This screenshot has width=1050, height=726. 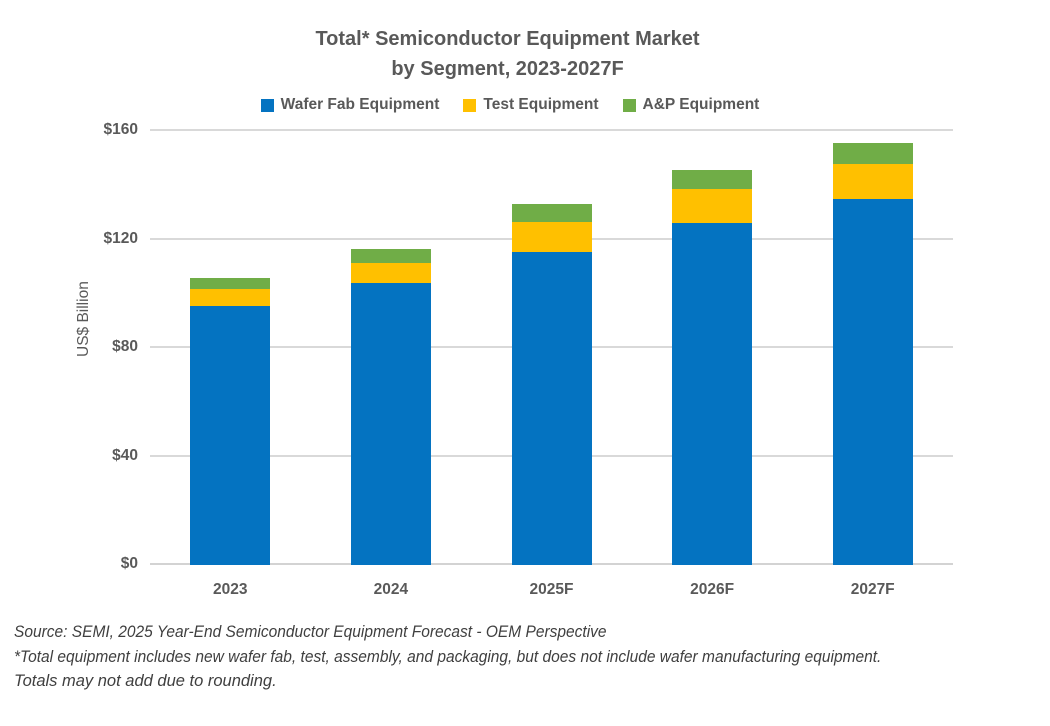 I want to click on bar-segment-2027F-a-p-equipment, so click(x=872, y=153).